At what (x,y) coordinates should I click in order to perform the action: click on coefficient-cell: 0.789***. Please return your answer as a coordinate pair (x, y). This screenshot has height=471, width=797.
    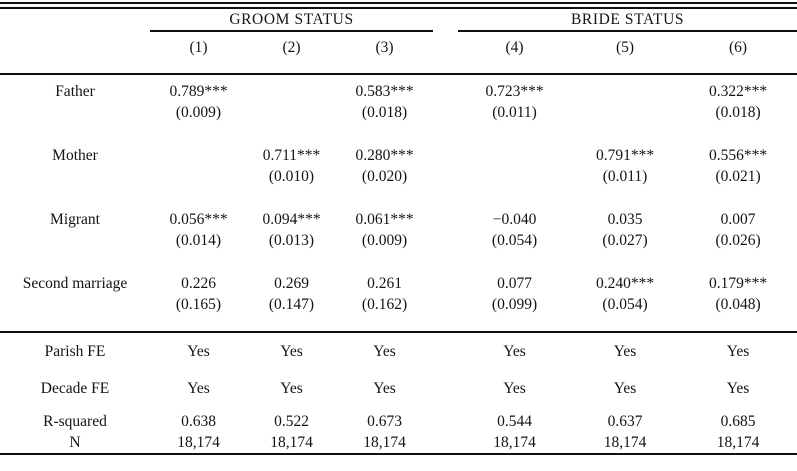
    Looking at the image, I should click on (198, 91).